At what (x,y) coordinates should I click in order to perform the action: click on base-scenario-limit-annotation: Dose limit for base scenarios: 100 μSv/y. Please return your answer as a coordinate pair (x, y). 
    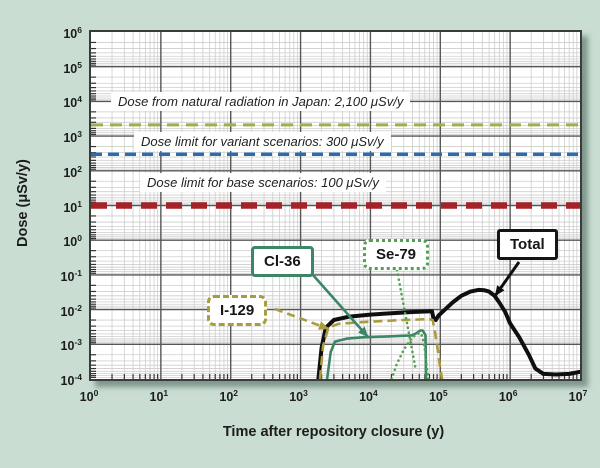
    Looking at the image, I should click on (263, 182).